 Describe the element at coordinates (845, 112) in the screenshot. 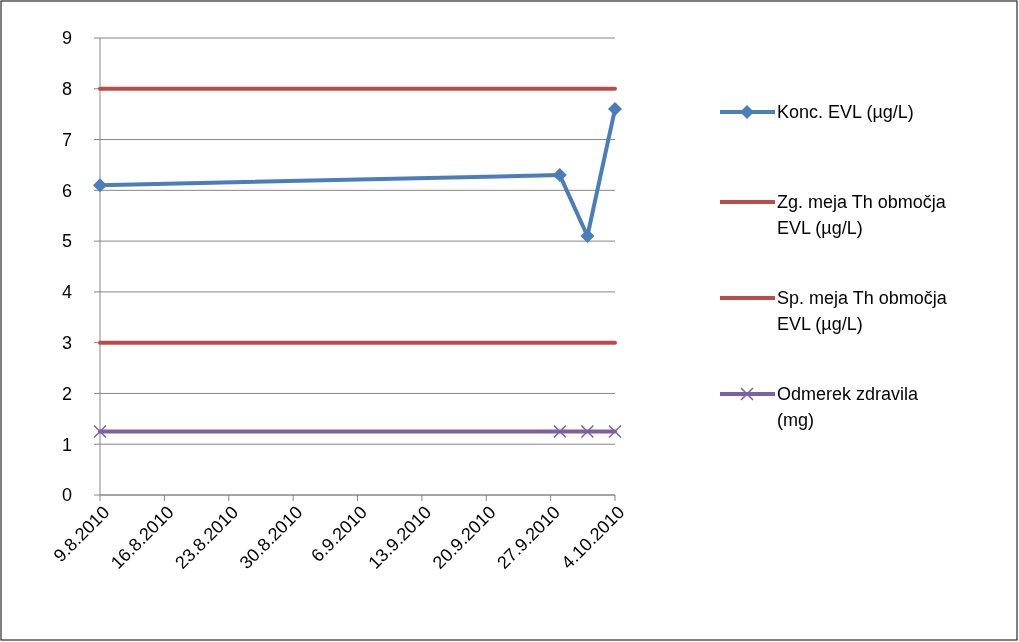

I see `legend-label: Konc. EVL (µg/L)` at that location.